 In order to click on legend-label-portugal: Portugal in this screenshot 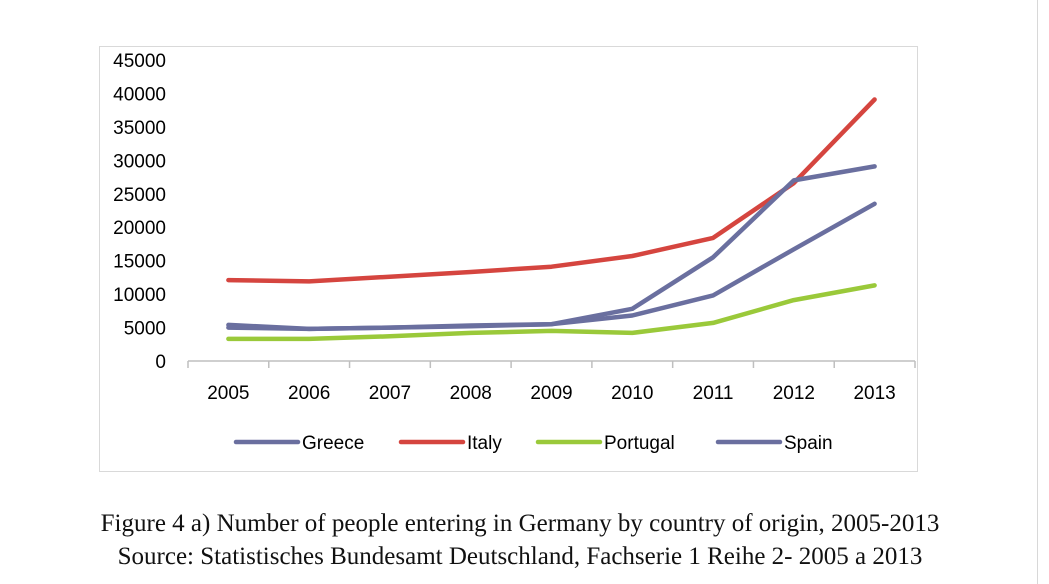, I will do `click(639, 443)`.